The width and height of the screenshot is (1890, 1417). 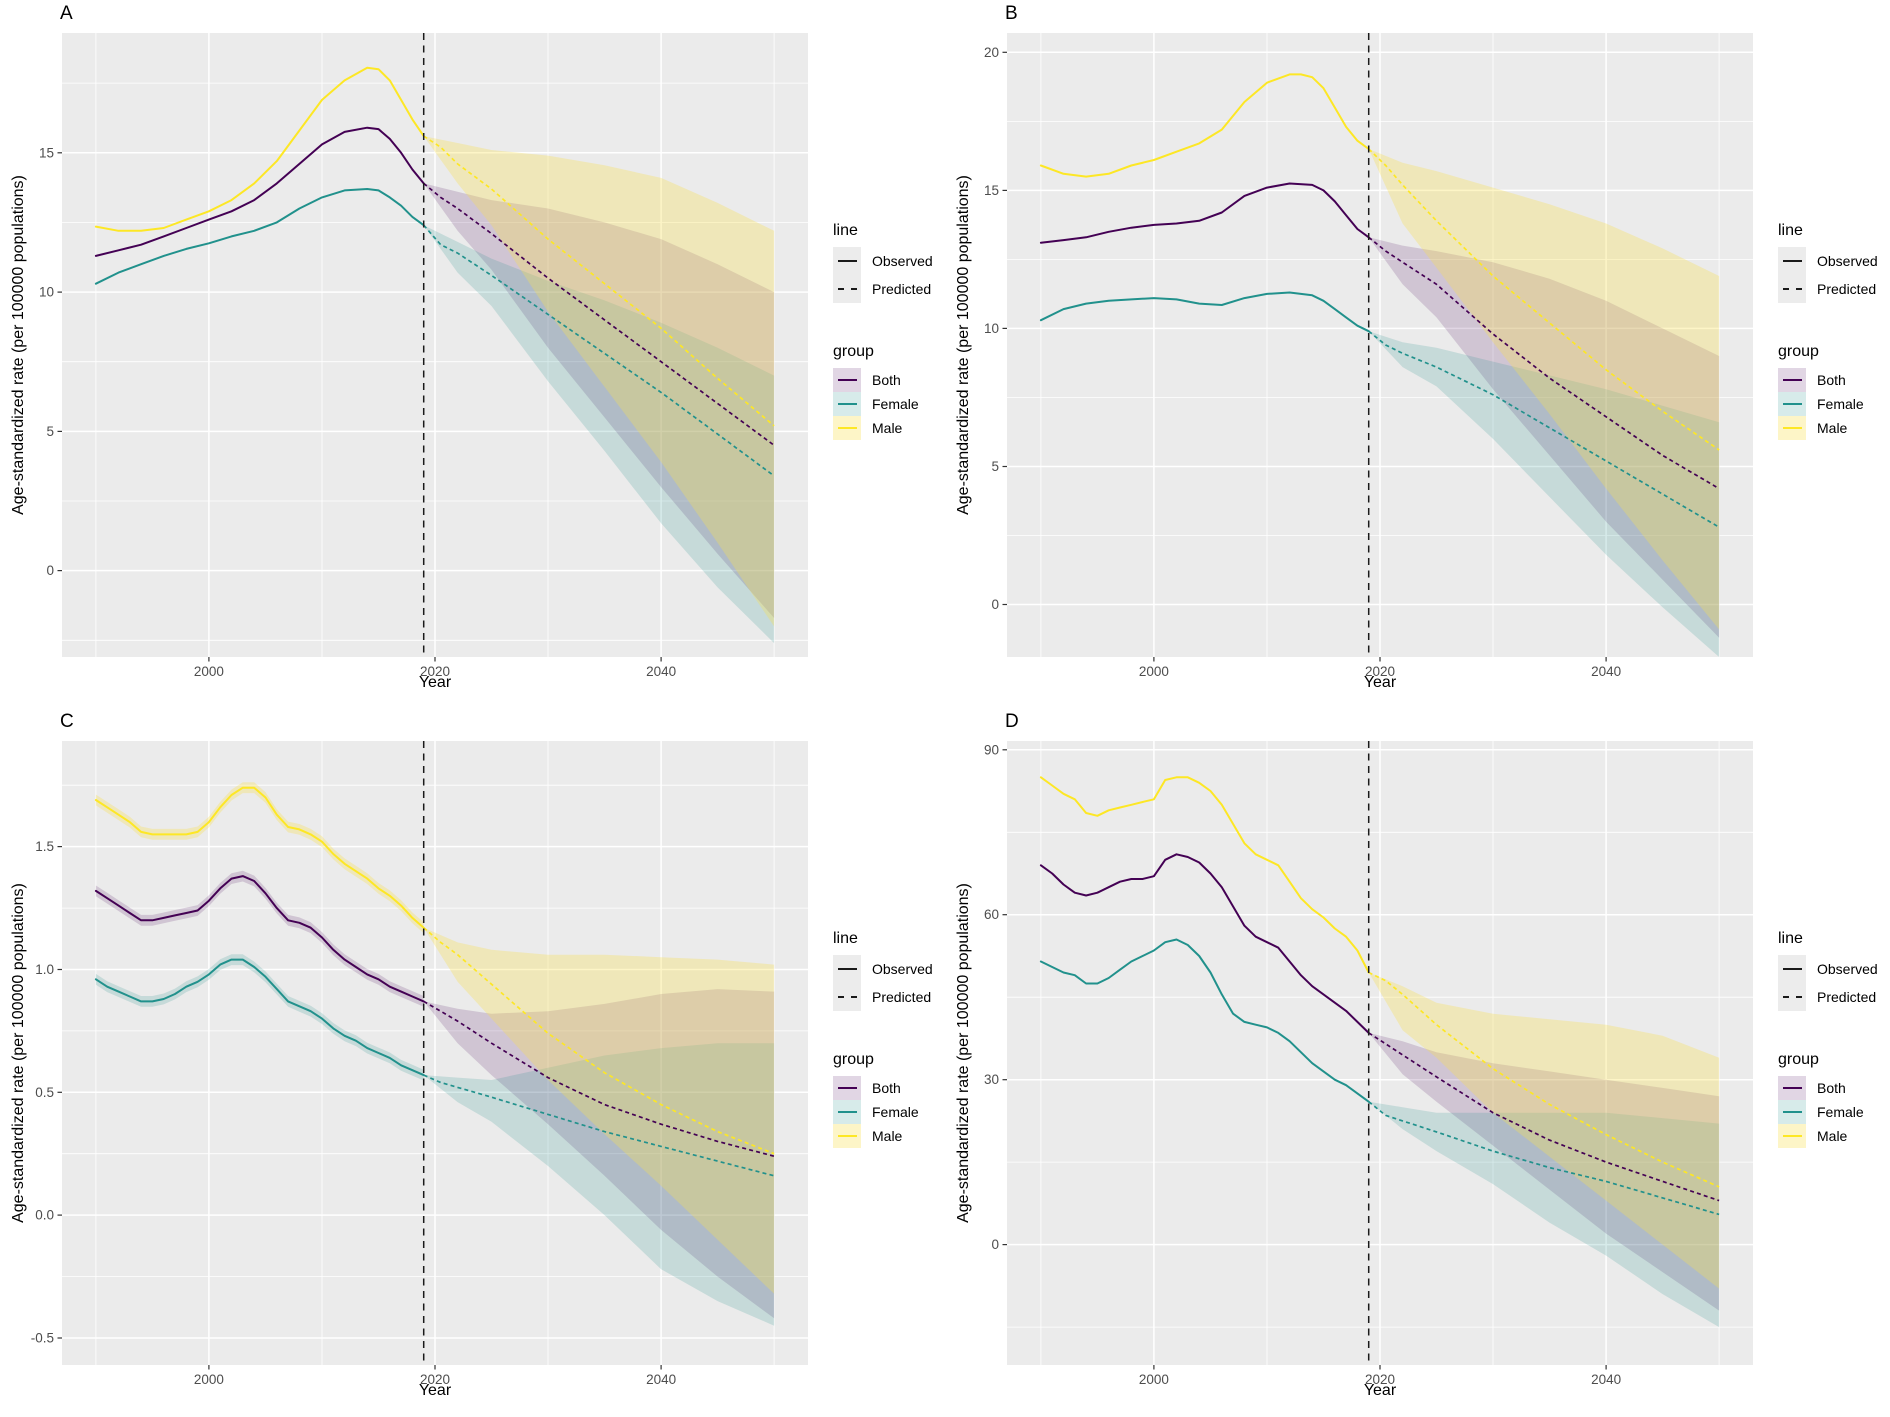 I want to click on panel-label: A, so click(x=66, y=13).